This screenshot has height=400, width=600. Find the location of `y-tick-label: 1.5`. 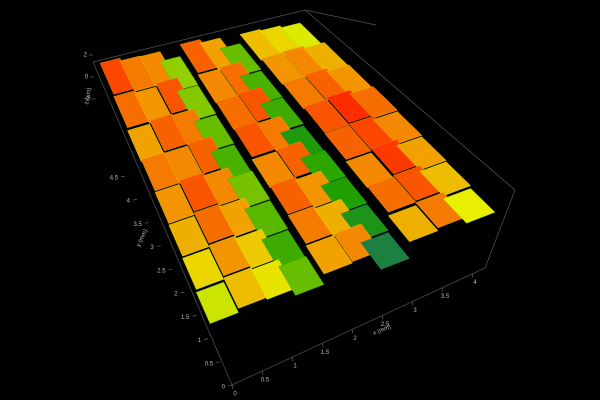

y-tick-label: 1.5 is located at coordinates (185, 318).